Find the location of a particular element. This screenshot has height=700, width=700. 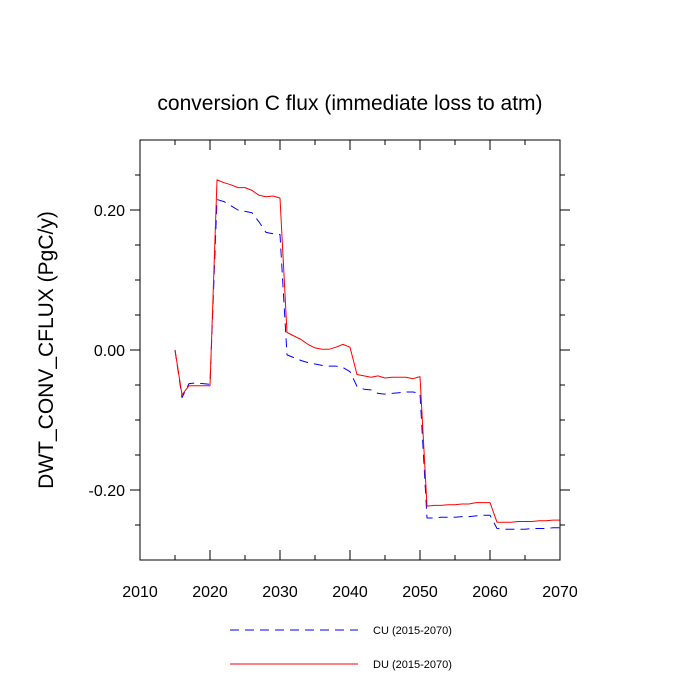

x-tick-label: 2040 is located at coordinates (350, 592).